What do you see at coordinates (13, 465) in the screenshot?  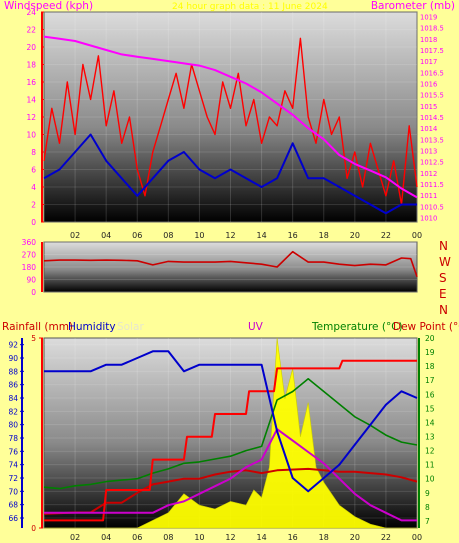 I see `humidity-tick-label: 74` at bounding box center [13, 465].